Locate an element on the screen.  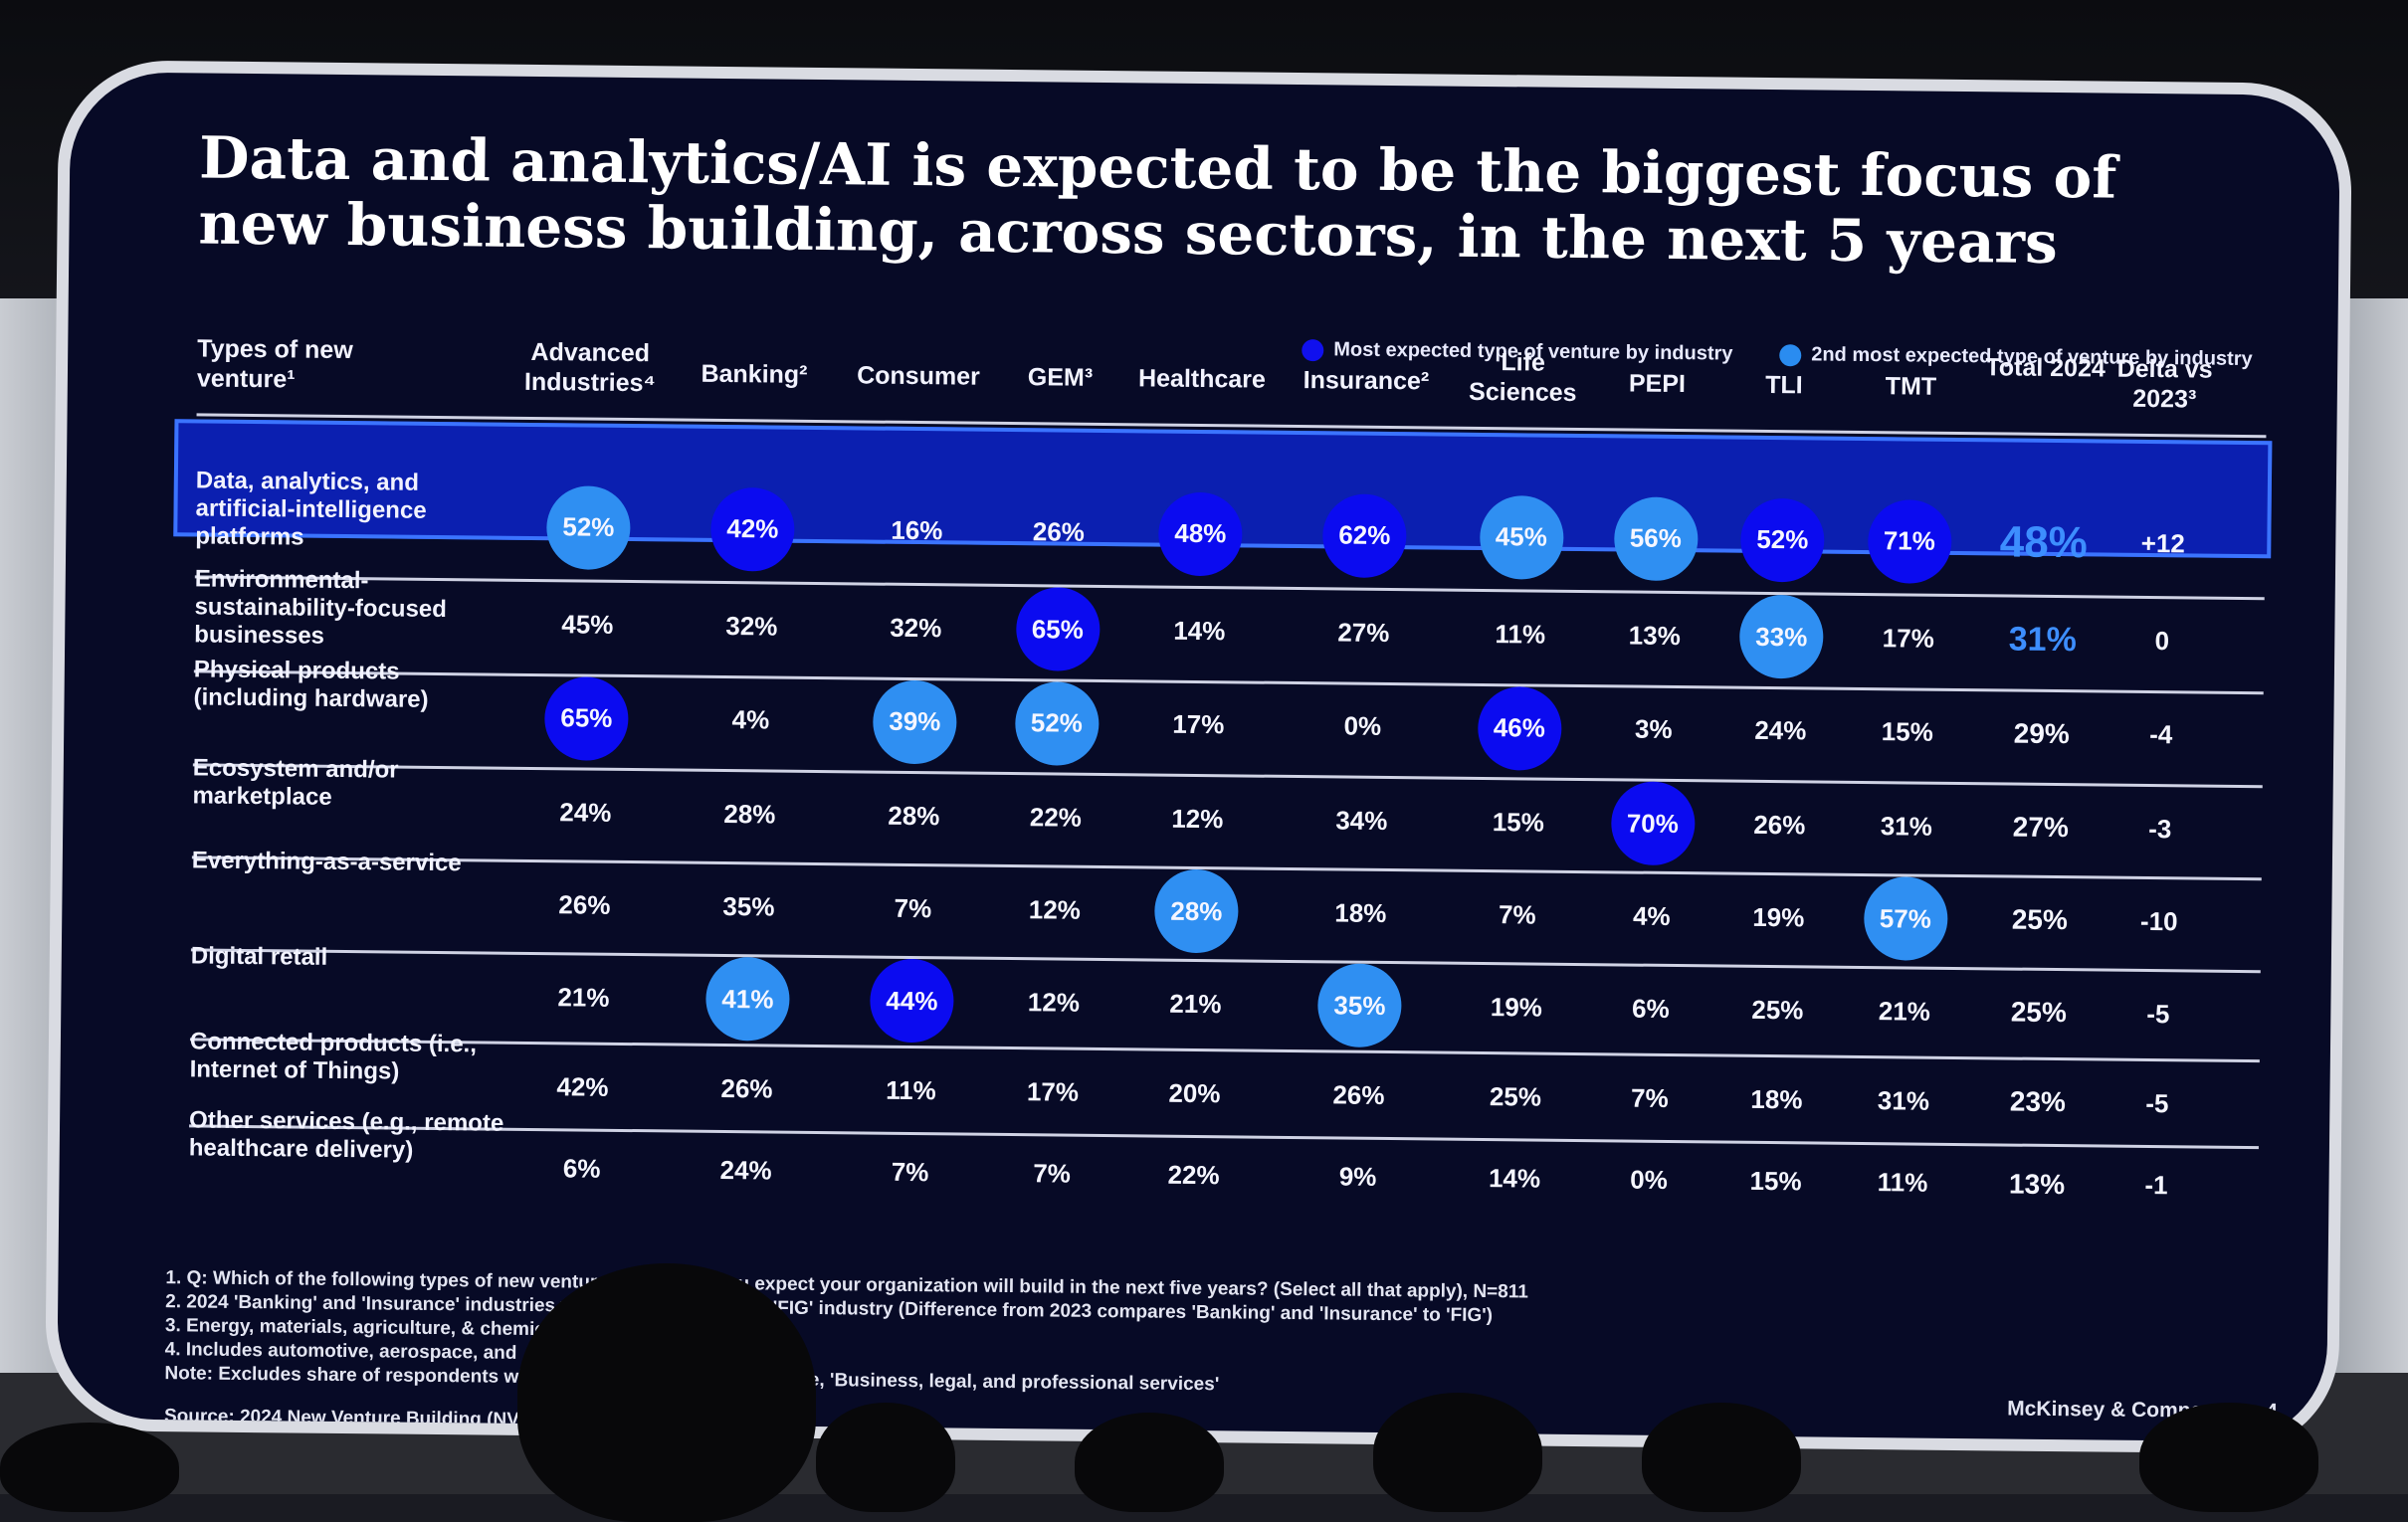
cell-value: 17% is located at coordinates (1198, 724).